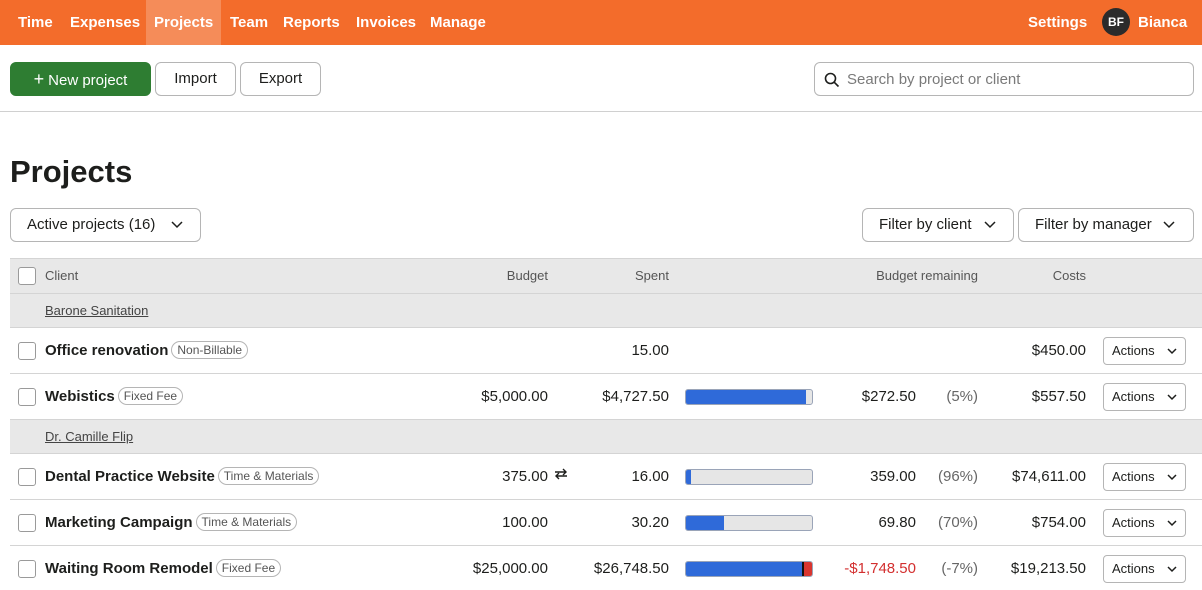 The width and height of the screenshot is (1202, 590). What do you see at coordinates (959, 568) in the screenshot?
I see `remaining-percent: (-7%)` at bounding box center [959, 568].